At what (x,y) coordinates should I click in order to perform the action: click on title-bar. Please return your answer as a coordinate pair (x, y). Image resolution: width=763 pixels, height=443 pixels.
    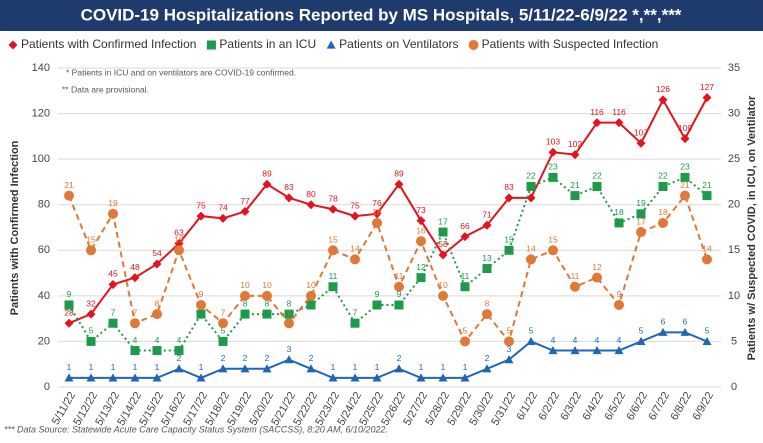
    Looking at the image, I should click on (381, 15).